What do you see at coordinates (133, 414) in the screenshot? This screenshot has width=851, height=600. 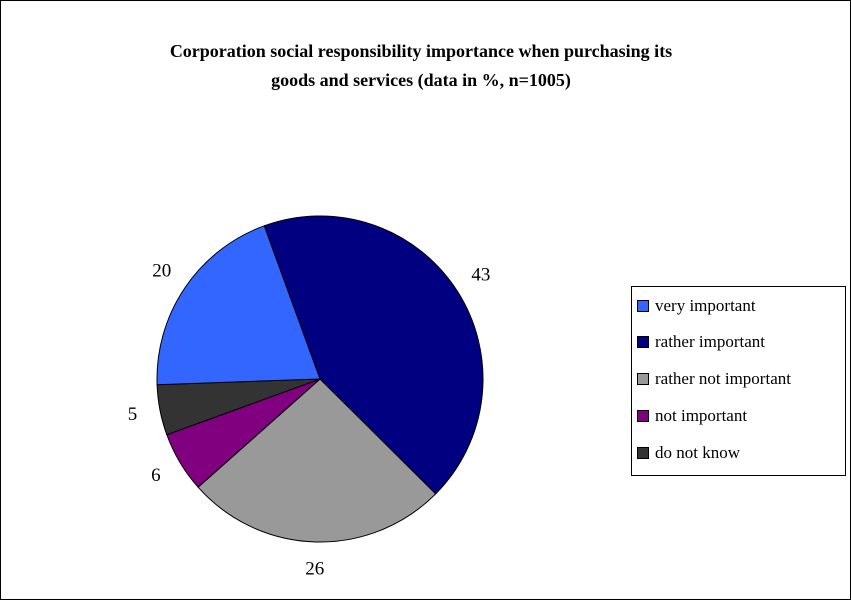 I see `data-label-do-not-know: 5` at bounding box center [133, 414].